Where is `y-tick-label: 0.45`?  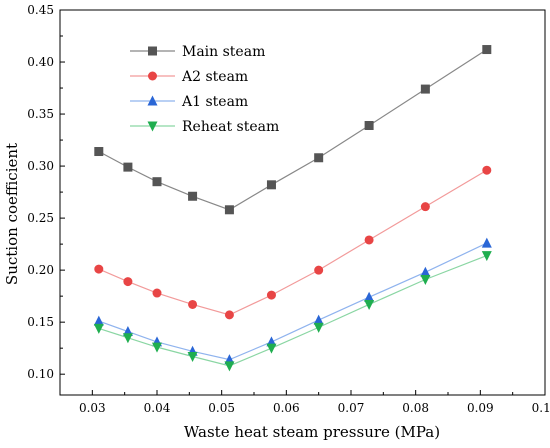
y-tick-label: 0.45 is located at coordinates (40, 10).